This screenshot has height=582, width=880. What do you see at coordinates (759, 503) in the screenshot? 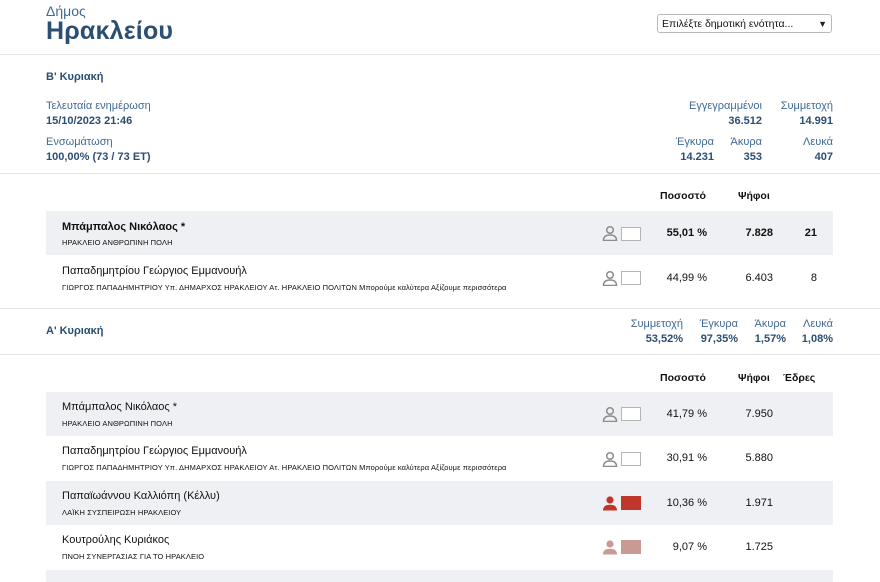
I see `votes-value: 1.971` at bounding box center [759, 503].